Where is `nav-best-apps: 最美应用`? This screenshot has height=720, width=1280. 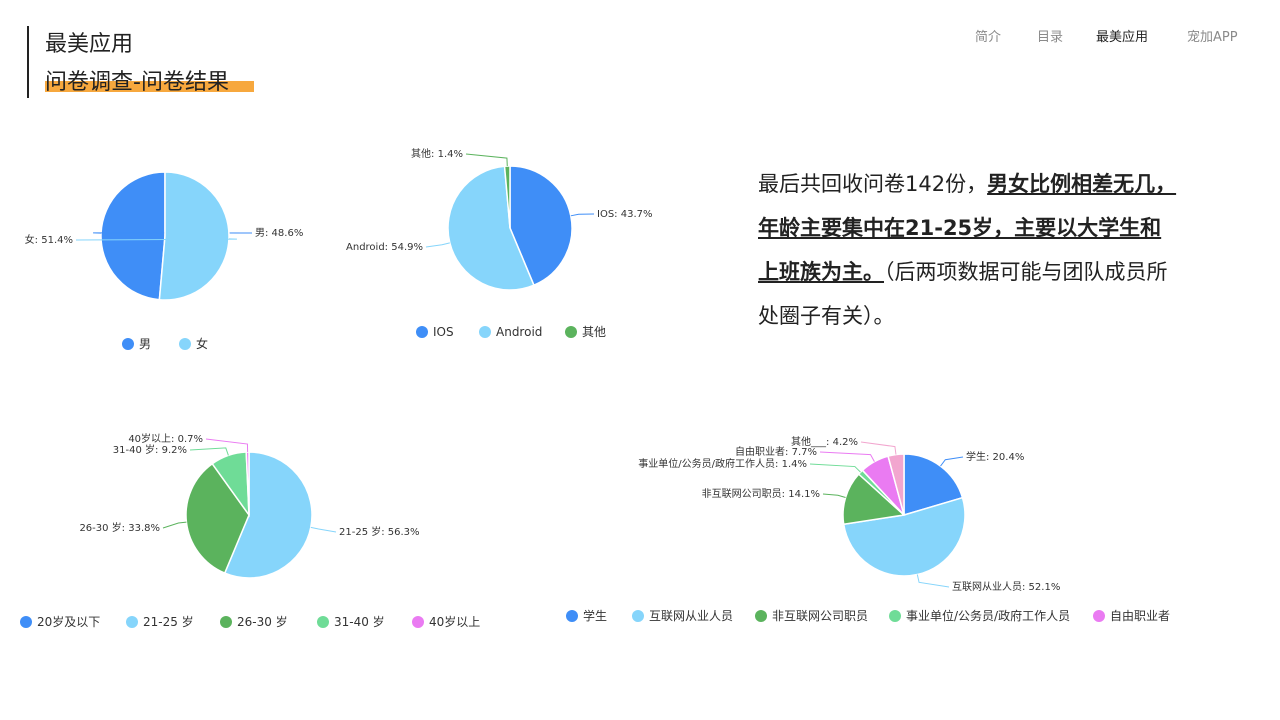
nav-best-apps: 最美应用 is located at coordinates (1122, 37).